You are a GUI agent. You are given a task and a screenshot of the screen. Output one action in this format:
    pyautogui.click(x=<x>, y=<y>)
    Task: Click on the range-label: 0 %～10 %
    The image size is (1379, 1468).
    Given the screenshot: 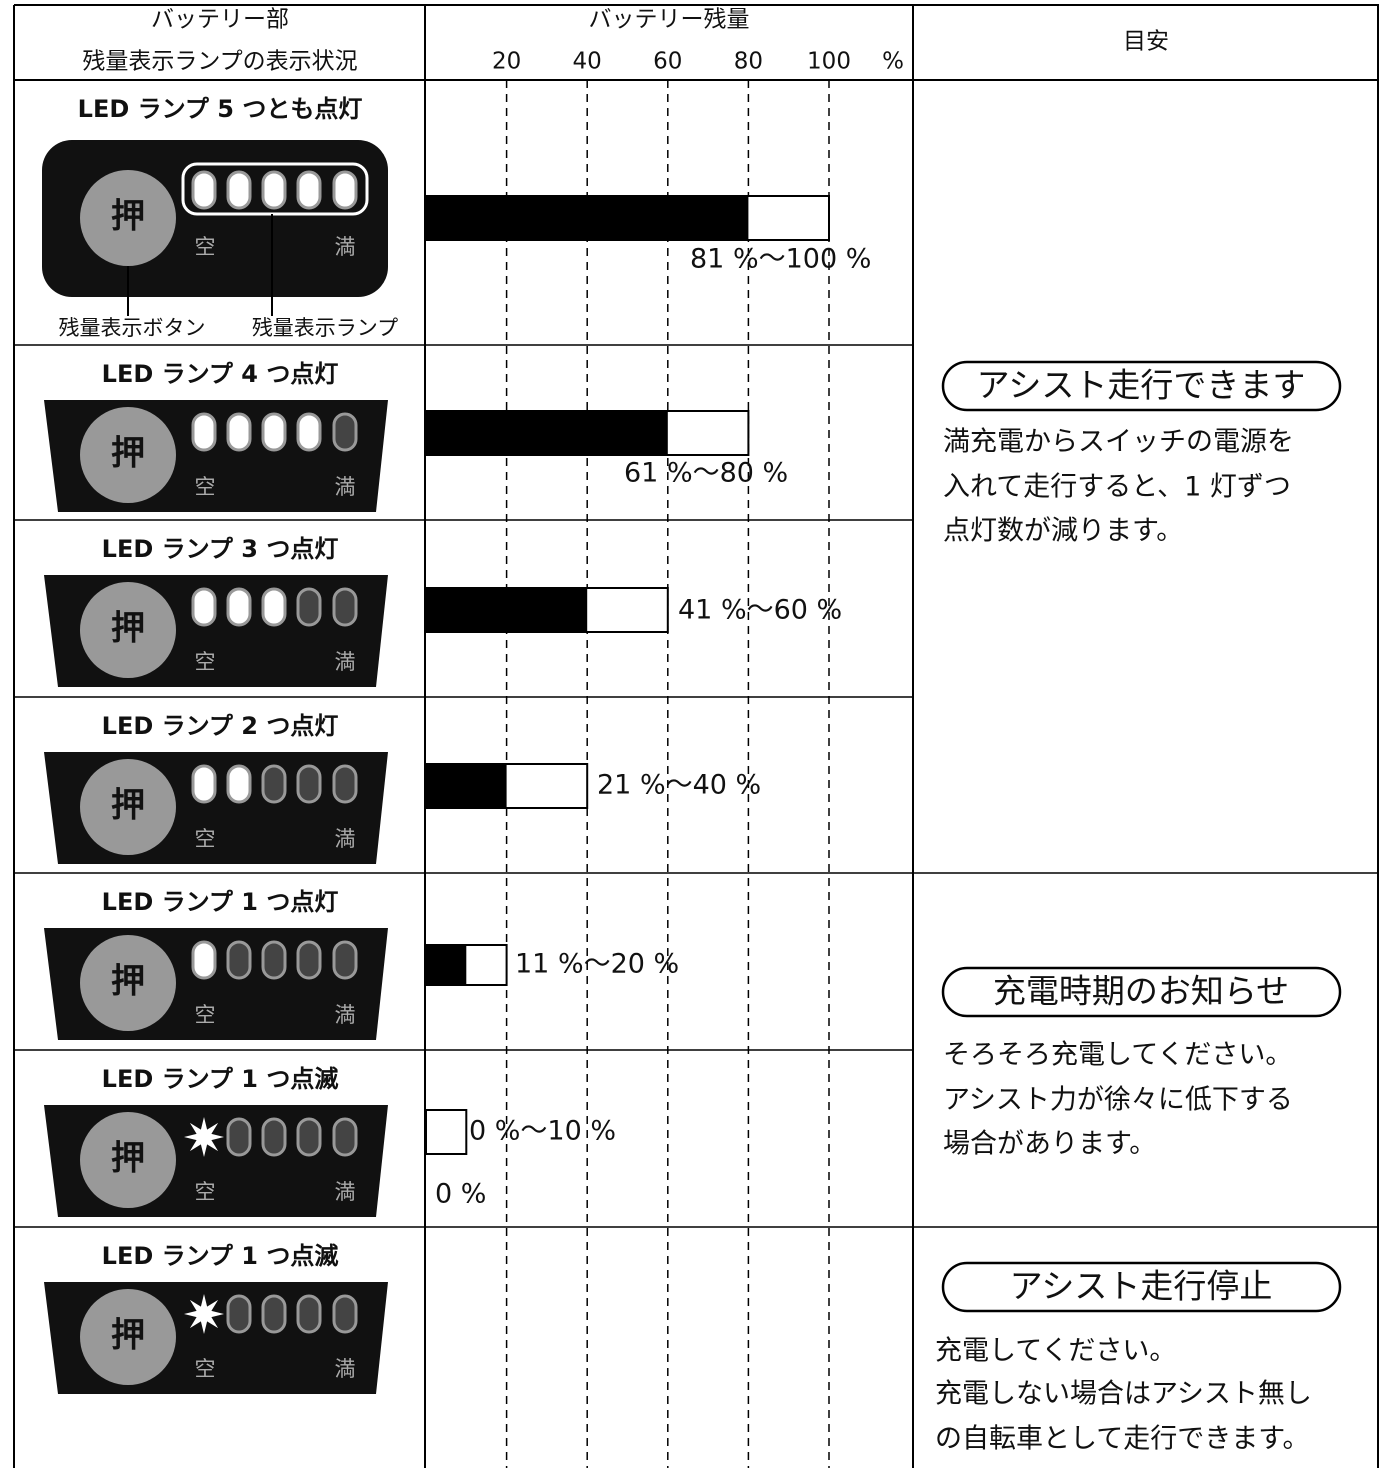 What is the action you would take?
    pyautogui.click(x=542, y=1131)
    